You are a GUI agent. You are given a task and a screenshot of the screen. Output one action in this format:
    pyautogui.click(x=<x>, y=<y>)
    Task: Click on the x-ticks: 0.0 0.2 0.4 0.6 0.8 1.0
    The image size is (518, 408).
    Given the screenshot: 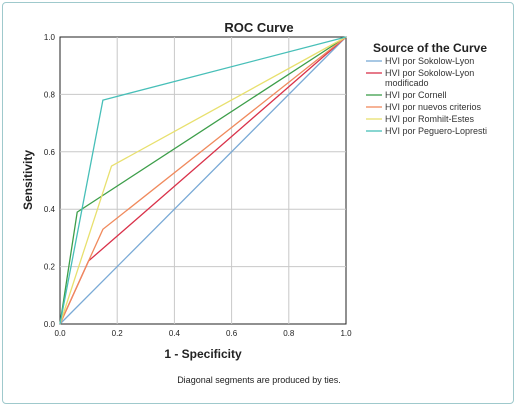 What is the action you would take?
    pyautogui.click(x=203, y=333)
    